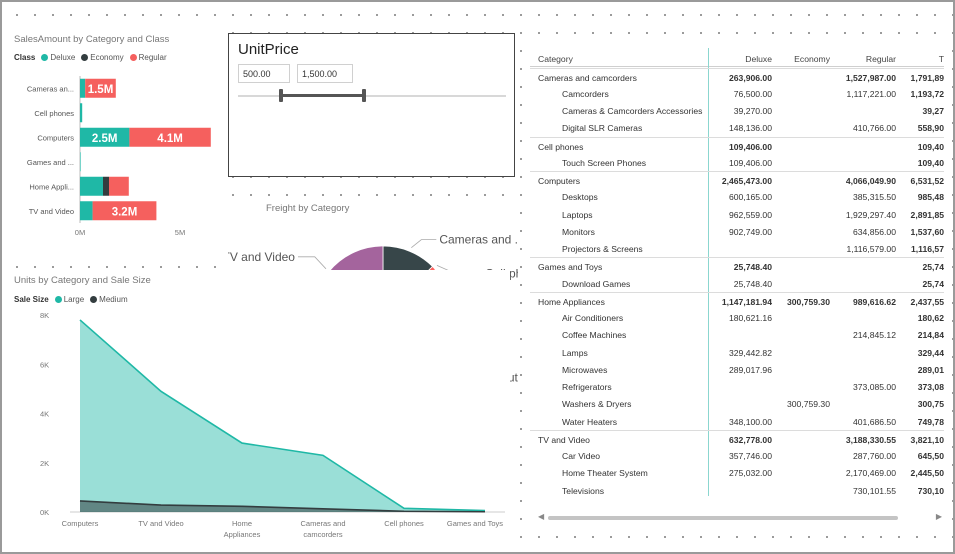  I want to click on legend-deluxe: Deluxe, so click(58, 57).